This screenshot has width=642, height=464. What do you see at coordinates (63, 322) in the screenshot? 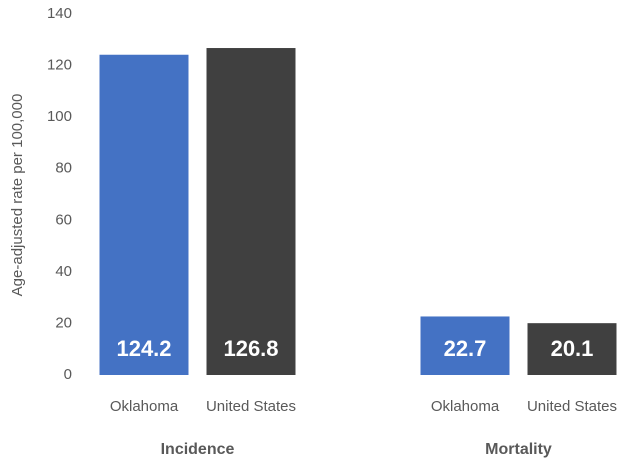
I see `y-tick-label: 20` at bounding box center [63, 322].